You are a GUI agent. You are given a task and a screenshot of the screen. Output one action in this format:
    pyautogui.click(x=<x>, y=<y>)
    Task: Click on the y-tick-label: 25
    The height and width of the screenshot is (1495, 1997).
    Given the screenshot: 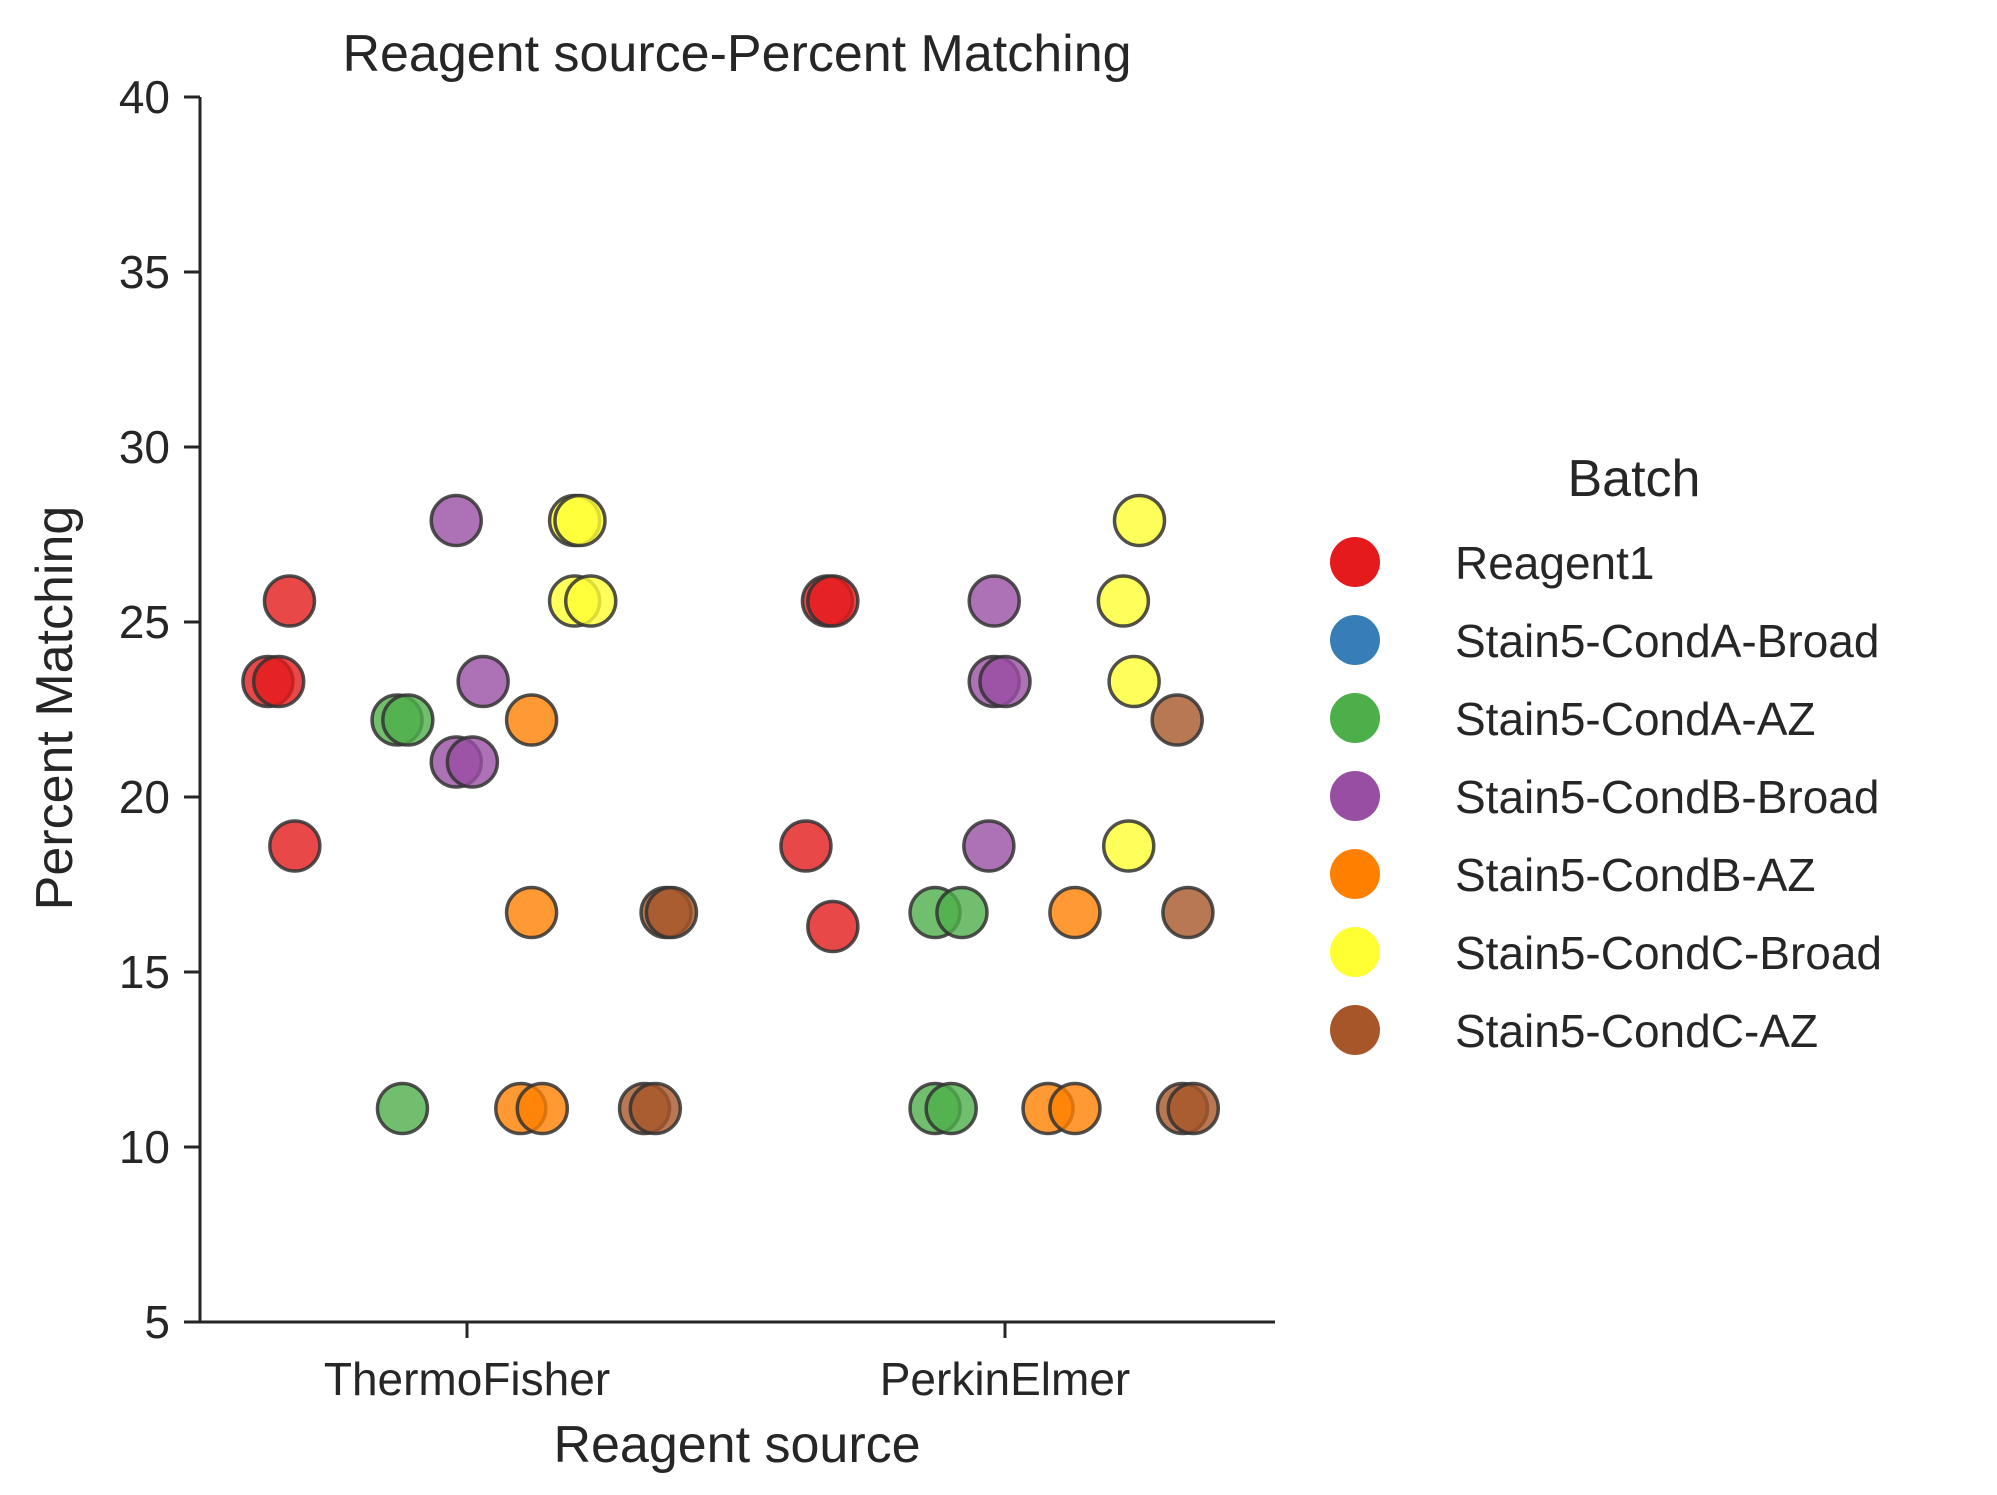 What is the action you would take?
    pyautogui.click(x=144, y=622)
    